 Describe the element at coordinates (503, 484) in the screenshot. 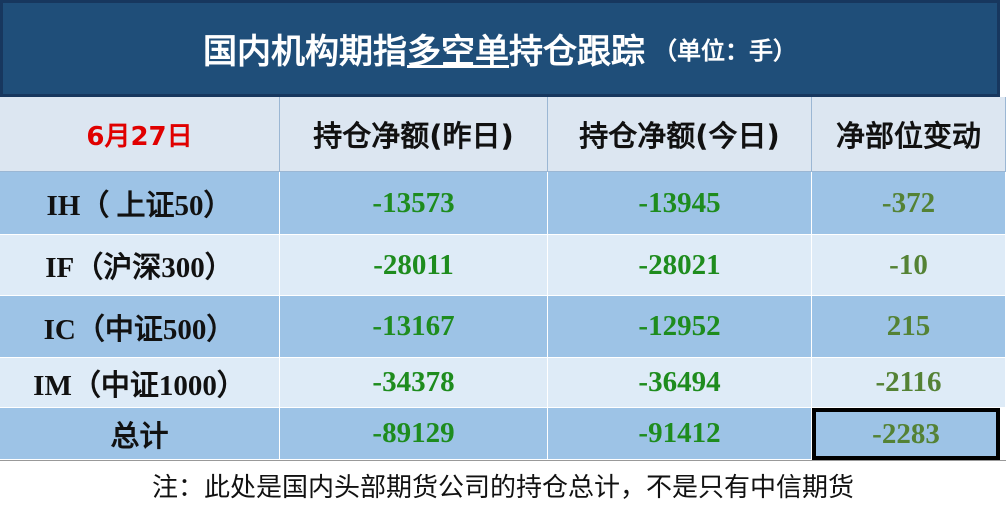

I see `note: 注：此处是国内头部期货公司的持仓总计，不是只有中信期货` at that location.